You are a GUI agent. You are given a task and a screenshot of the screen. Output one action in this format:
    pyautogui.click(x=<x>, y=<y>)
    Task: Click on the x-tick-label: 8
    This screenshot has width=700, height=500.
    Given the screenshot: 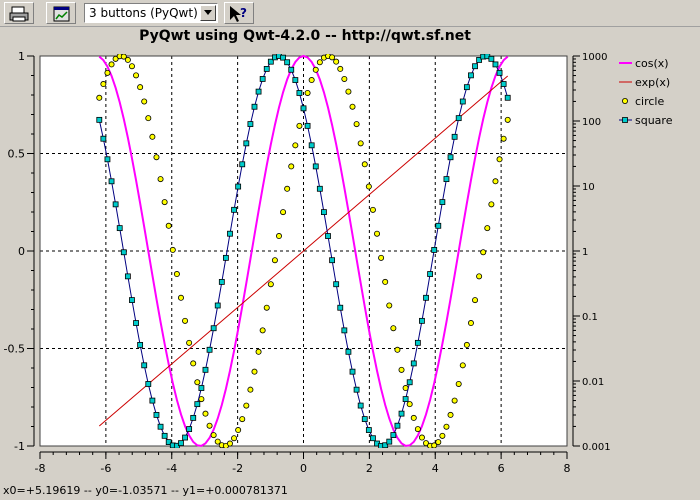 What is the action you would take?
    pyautogui.click(x=567, y=468)
    